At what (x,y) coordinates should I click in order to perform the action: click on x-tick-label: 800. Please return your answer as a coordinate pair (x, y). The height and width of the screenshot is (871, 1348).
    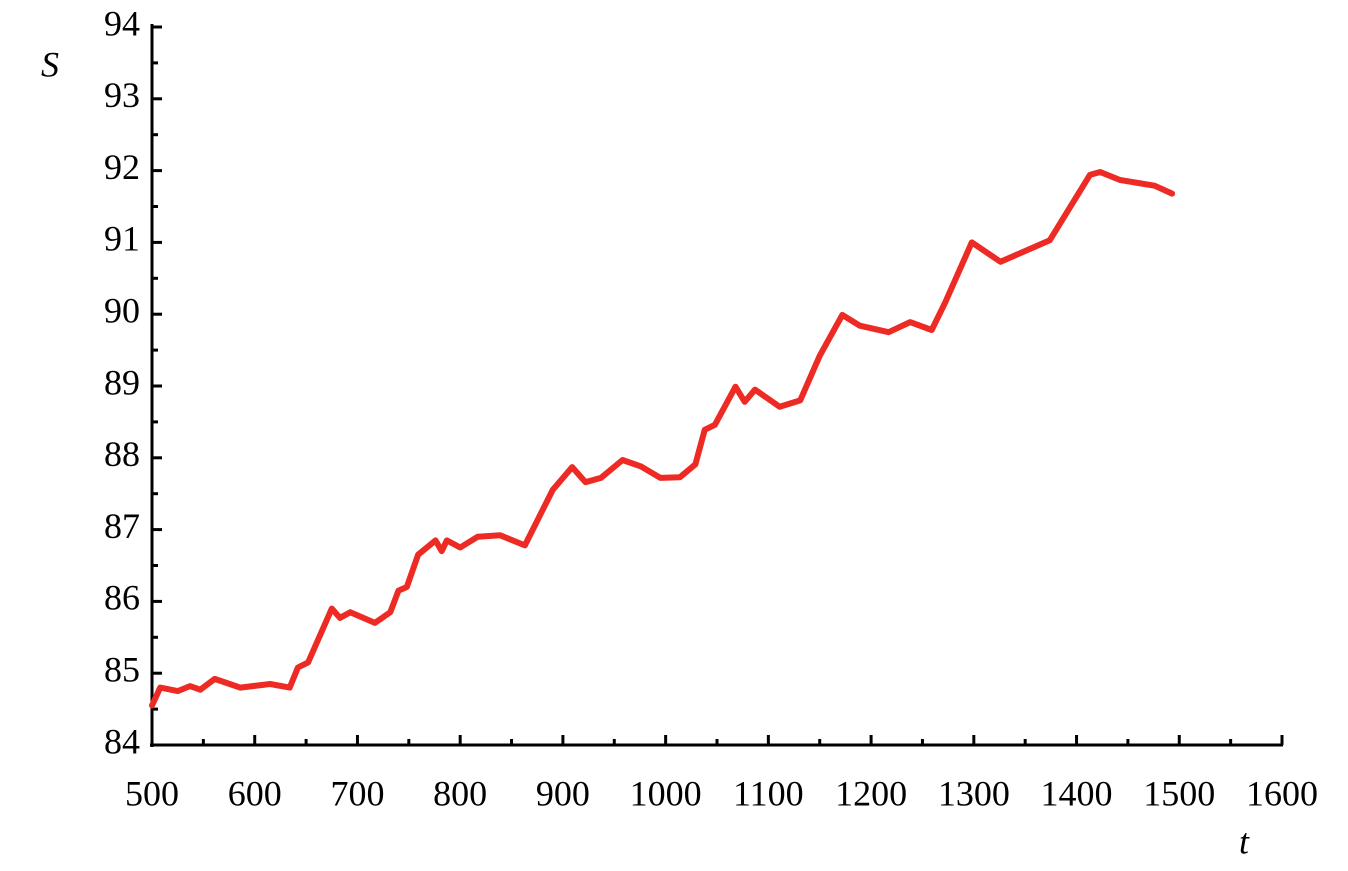
    Looking at the image, I should click on (460, 793).